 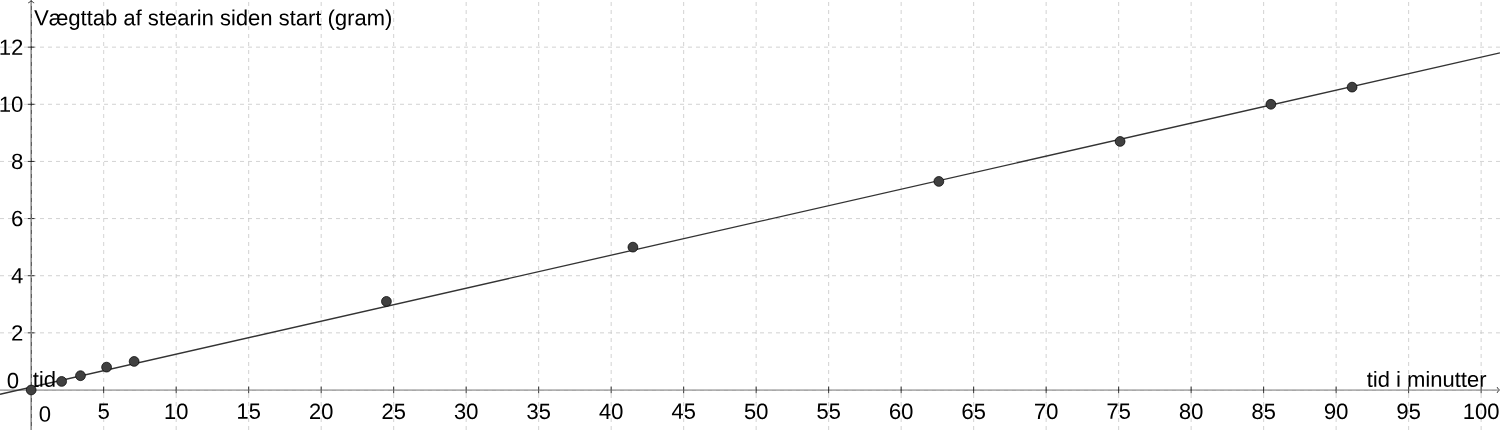 What do you see at coordinates (1481, 411) in the screenshot?
I see `x-tick-label: 100` at bounding box center [1481, 411].